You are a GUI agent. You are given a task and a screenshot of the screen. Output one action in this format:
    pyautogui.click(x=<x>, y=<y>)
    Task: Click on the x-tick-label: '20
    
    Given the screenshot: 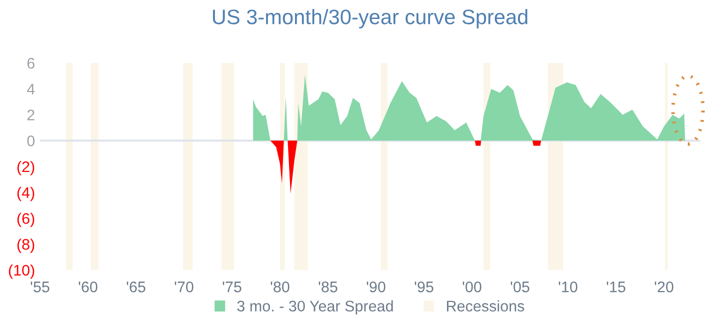 What is the action you would take?
    pyautogui.click(x=664, y=287)
    